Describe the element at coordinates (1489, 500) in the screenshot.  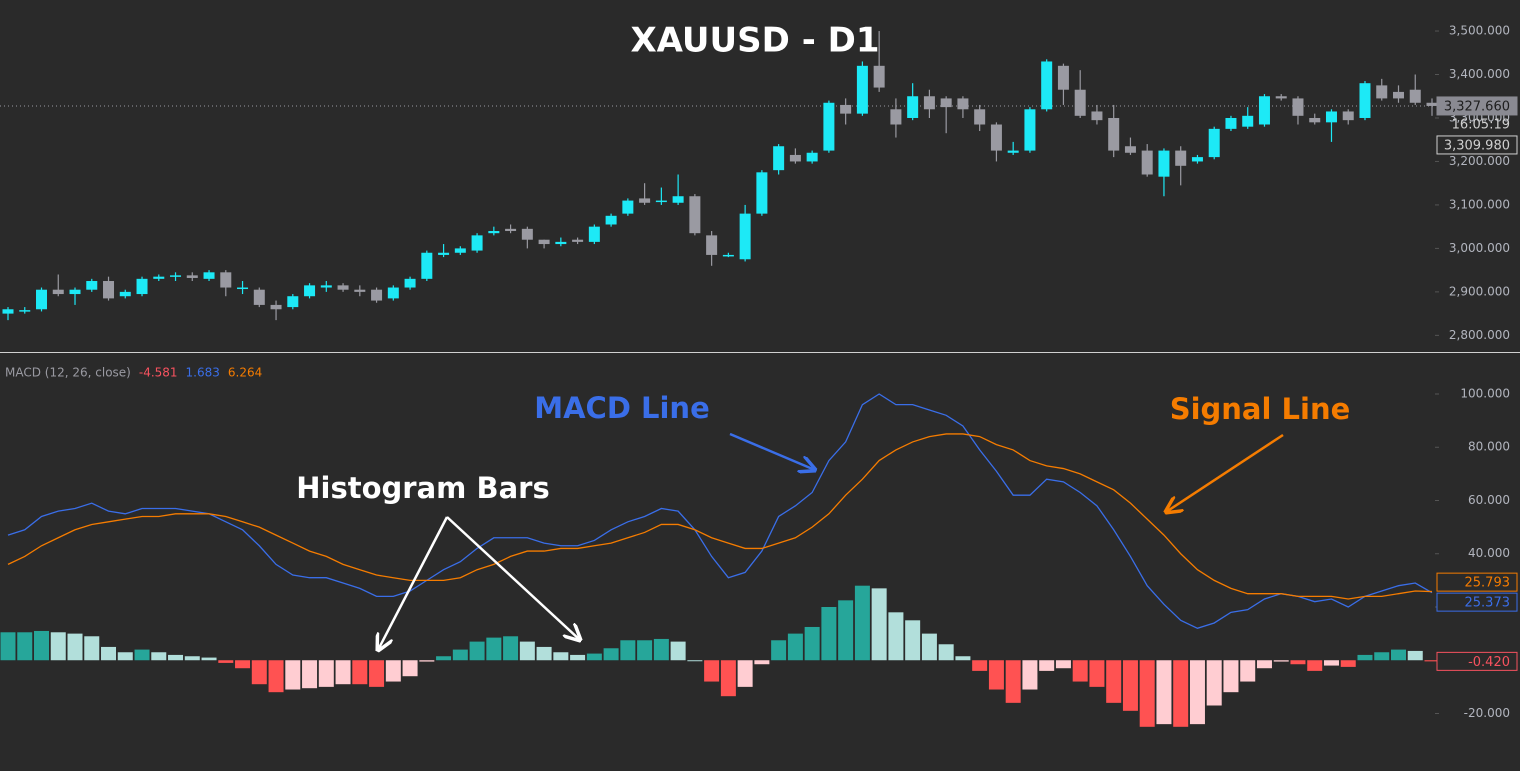
I see `y-tick-label: 60.000` at that location.